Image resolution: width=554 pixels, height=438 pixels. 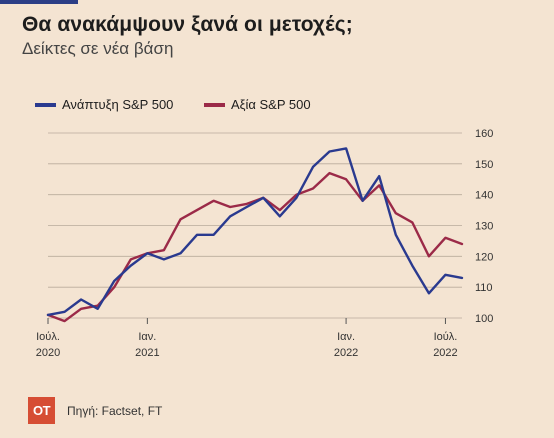 What do you see at coordinates (45, 104) in the screenshot?
I see `legend-swatch-growth` at bounding box center [45, 104].